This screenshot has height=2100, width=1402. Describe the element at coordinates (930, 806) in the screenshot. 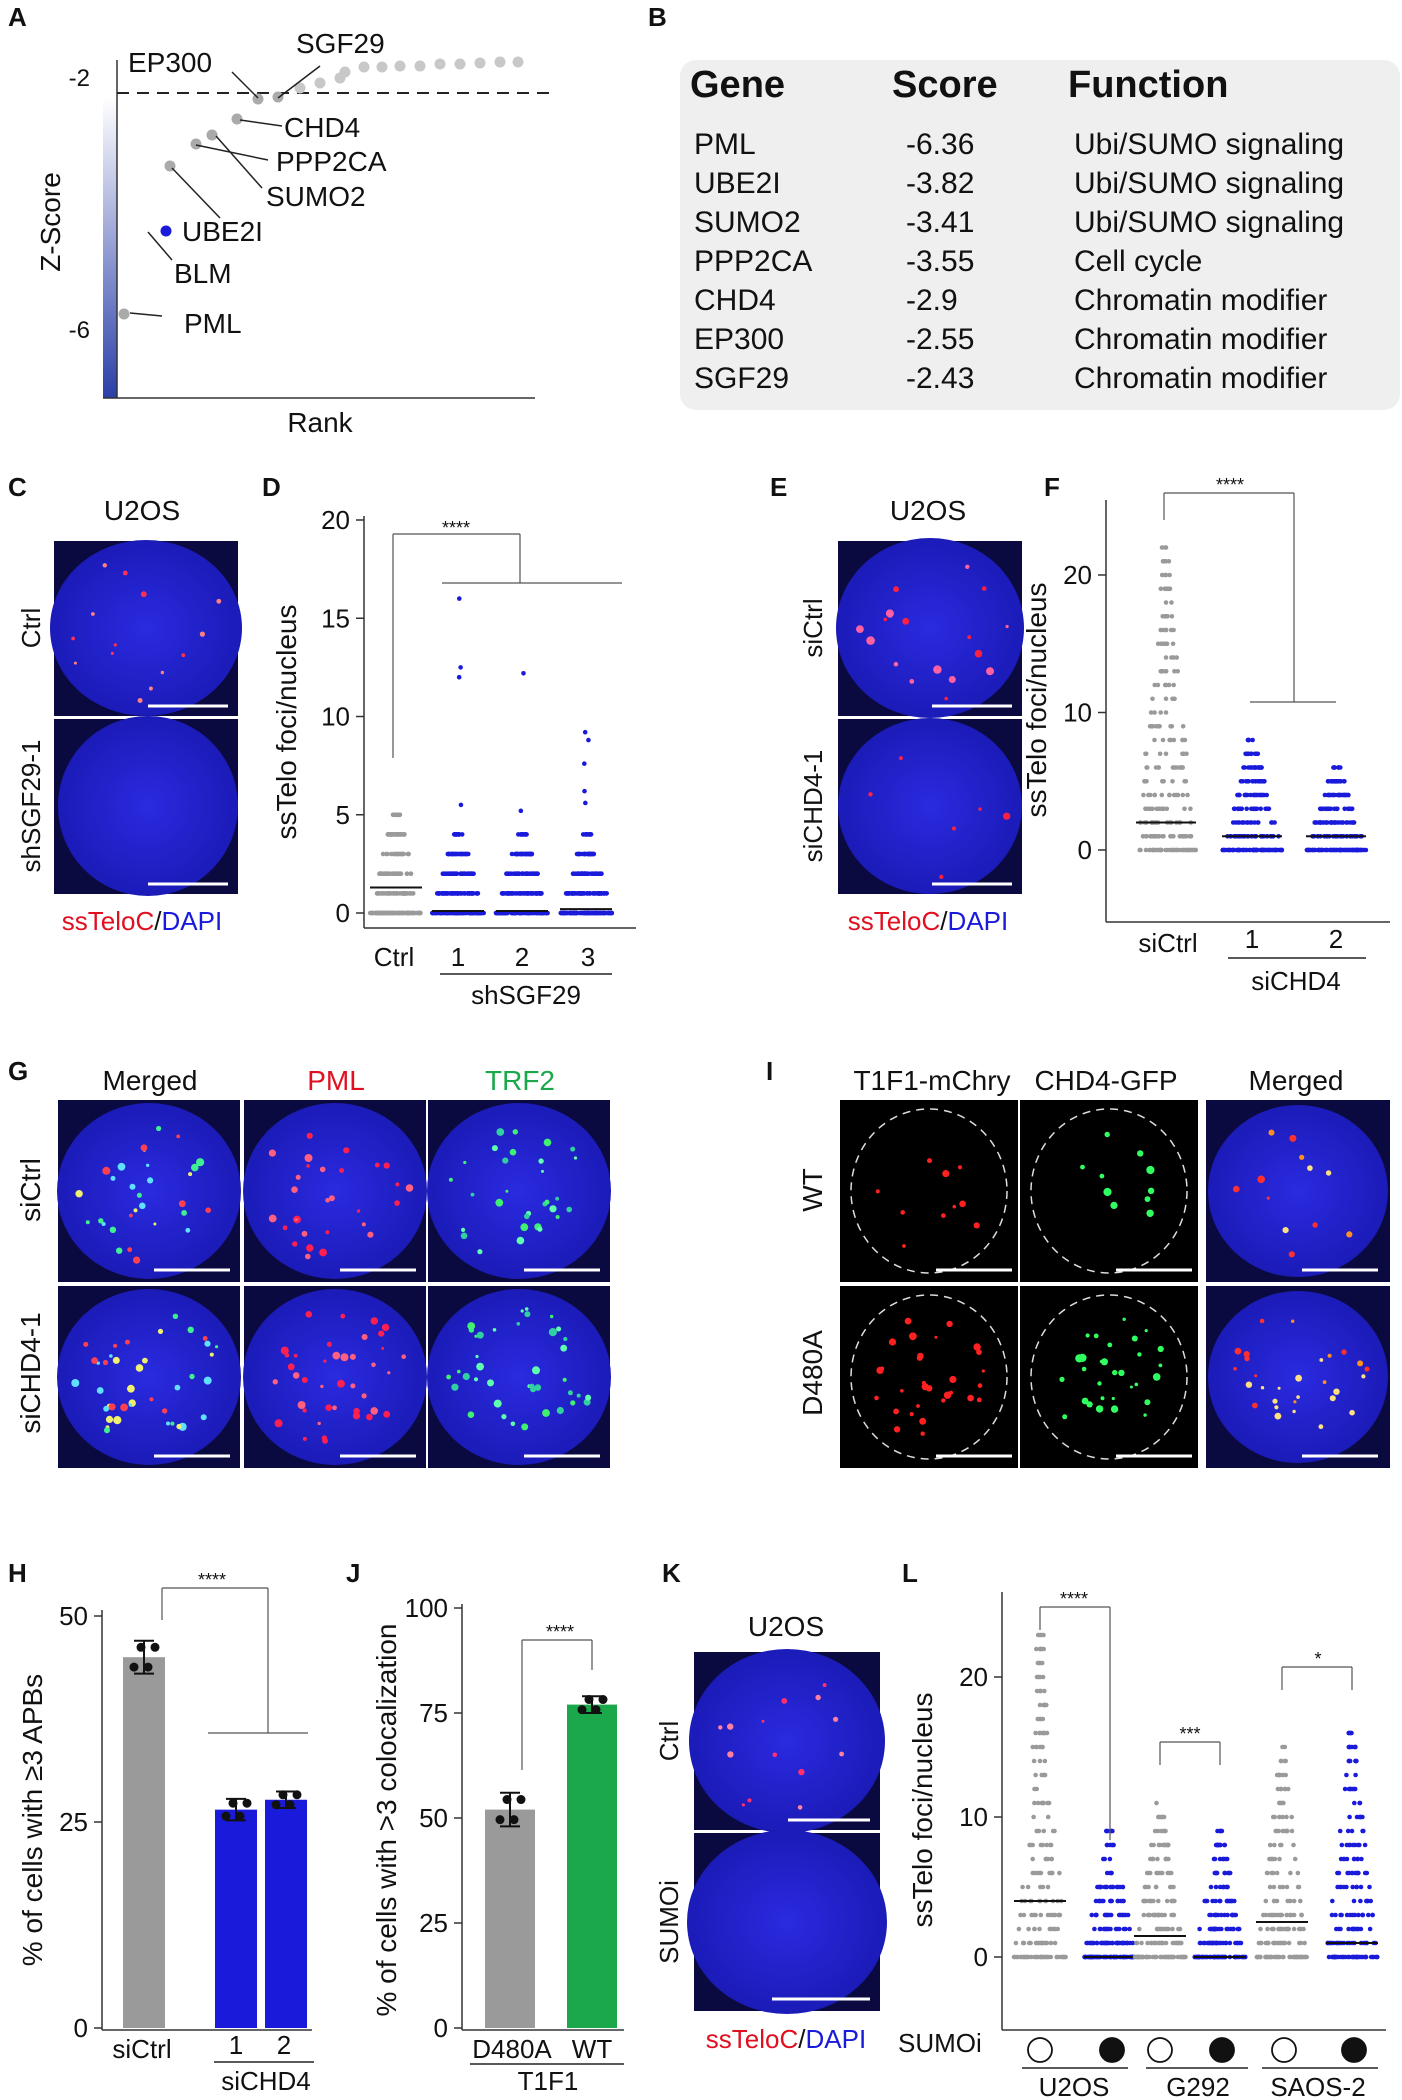

I see `micrograph-sichd4` at that location.